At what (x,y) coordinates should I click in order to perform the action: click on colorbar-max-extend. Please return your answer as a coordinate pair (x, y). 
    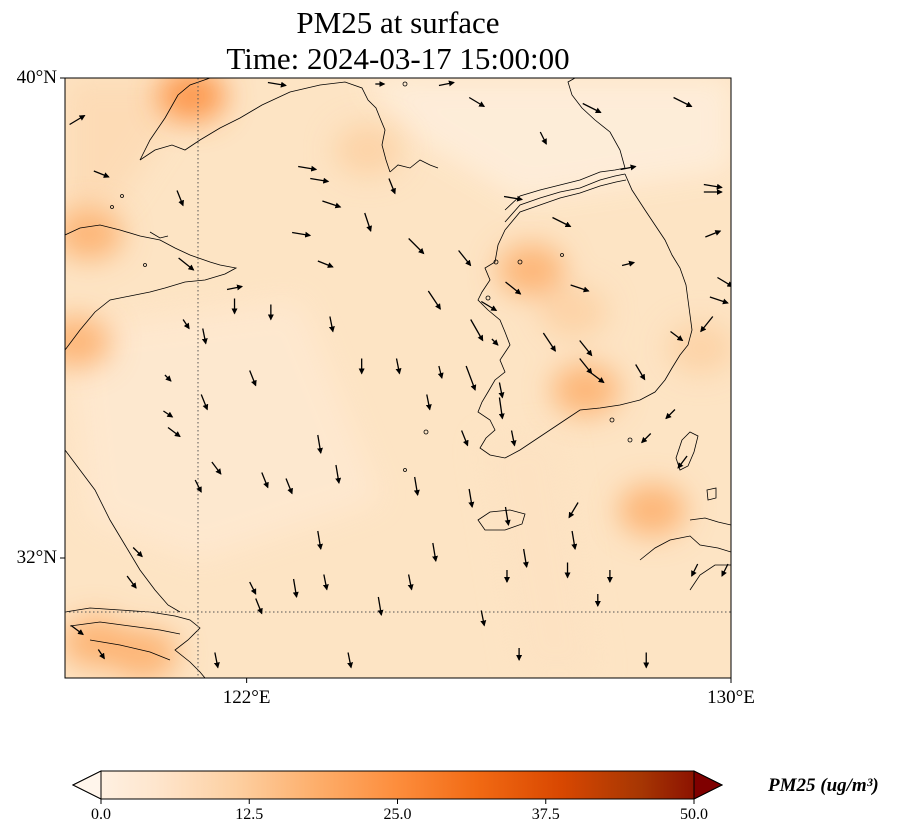
    Looking at the image, I should click on (708, 785).